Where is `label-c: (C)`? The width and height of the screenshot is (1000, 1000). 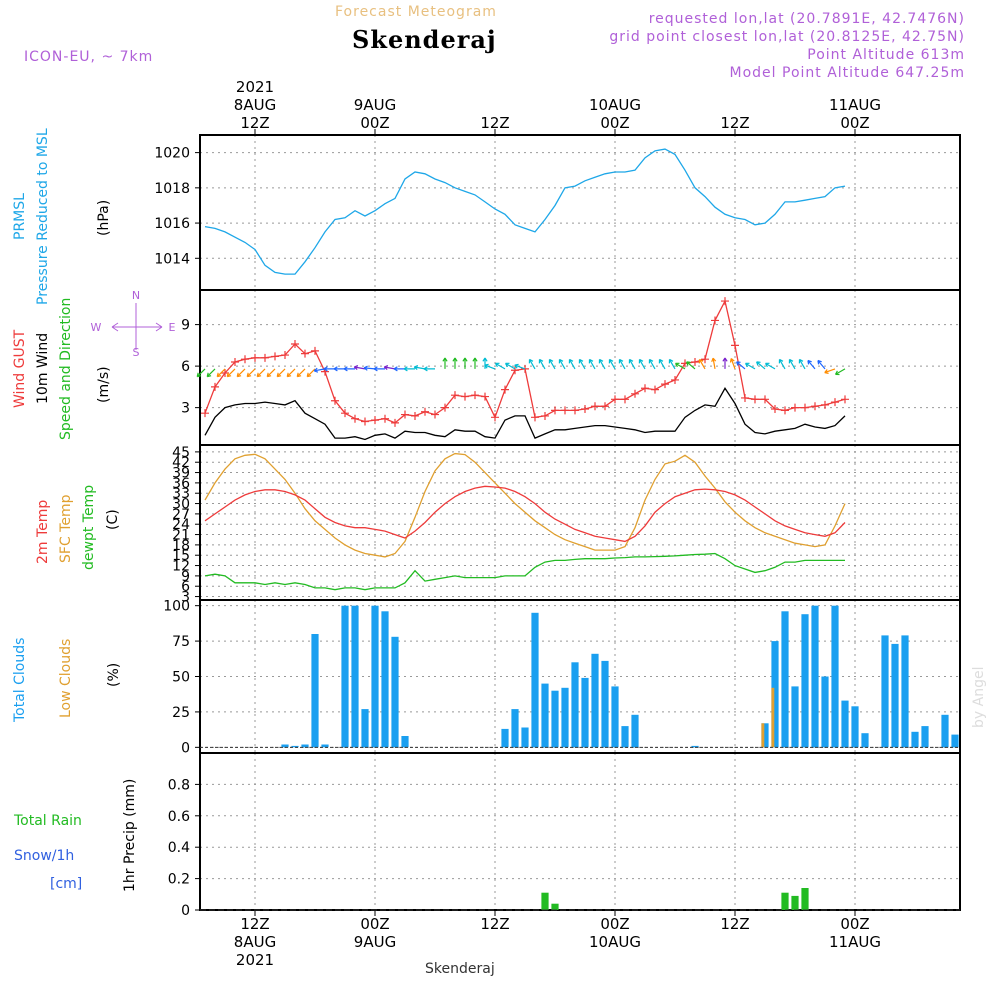
label-c: (C) is located at coordinates (113, 519).